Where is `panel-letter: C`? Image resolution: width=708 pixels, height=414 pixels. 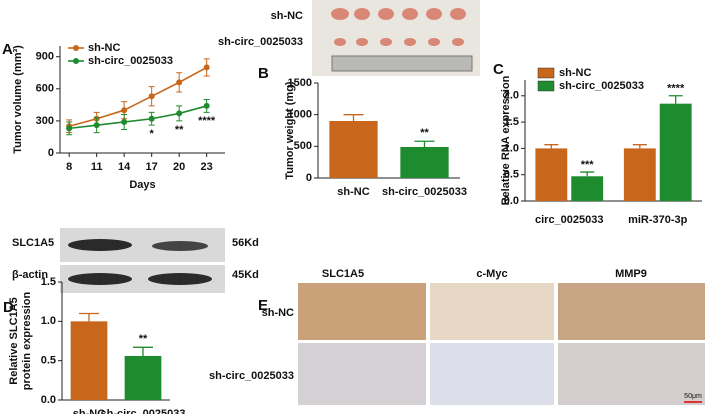 panel-letter: C is located at coordinates (498, 69).